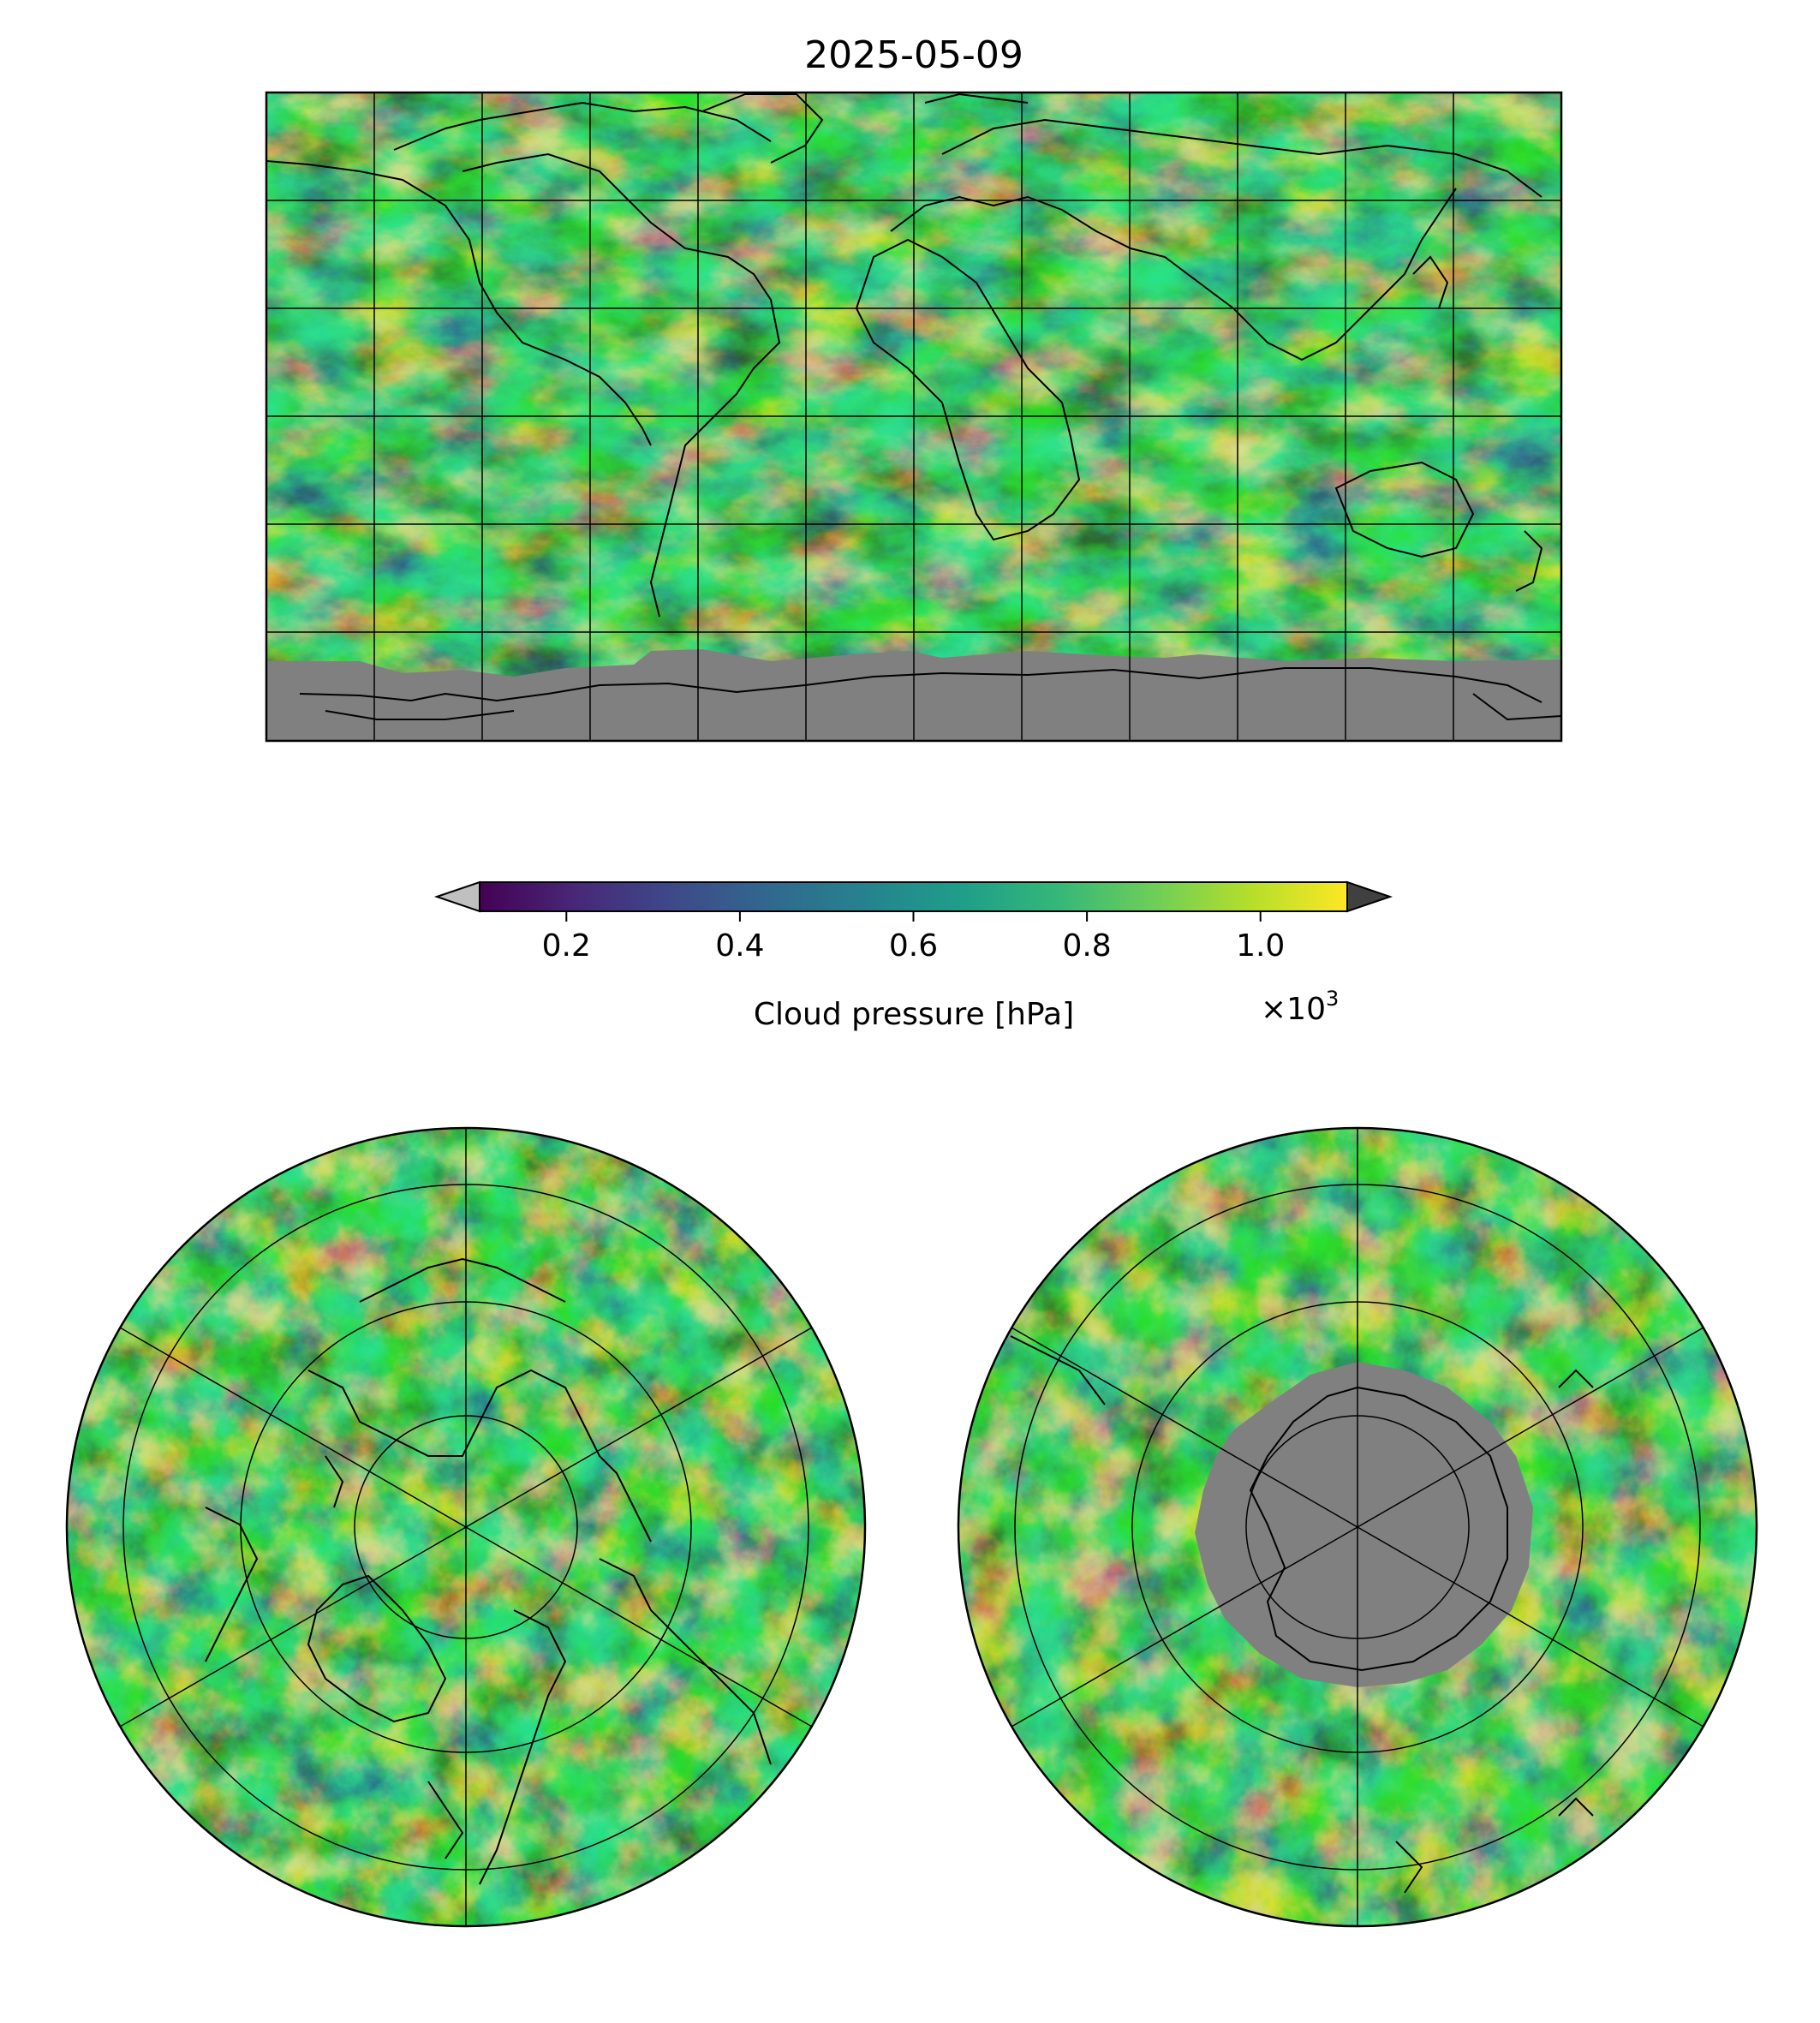 This screenshot has width=1820, height=2023. Describe the element at coordinates (914, 896) in the screenshot. I see `colorbar-gradient` at that location.